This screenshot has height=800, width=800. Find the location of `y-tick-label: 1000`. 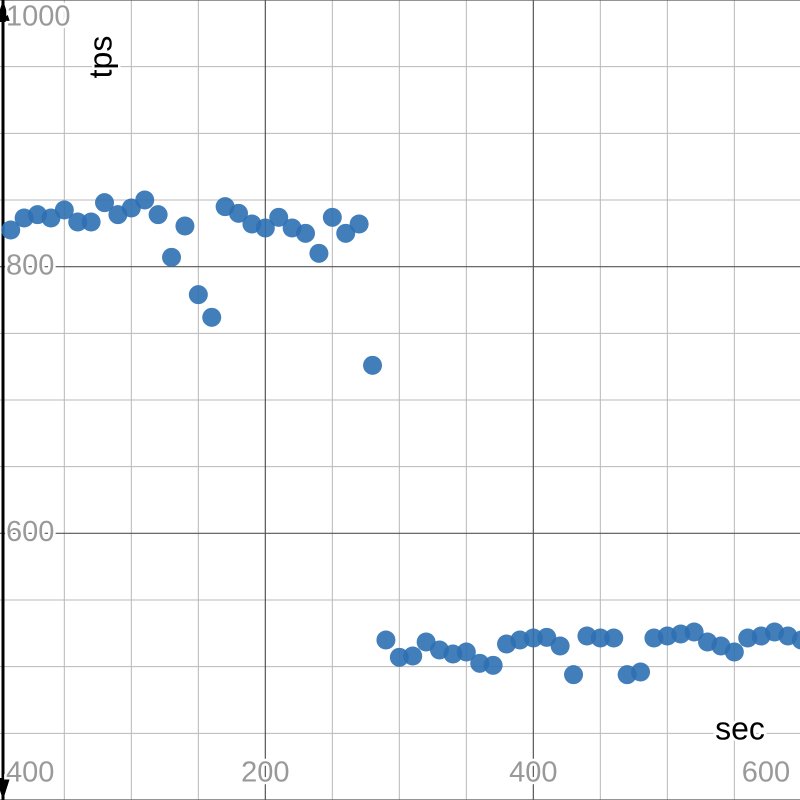

y-tick-label: 1000 is located at coordinates (38, 17).